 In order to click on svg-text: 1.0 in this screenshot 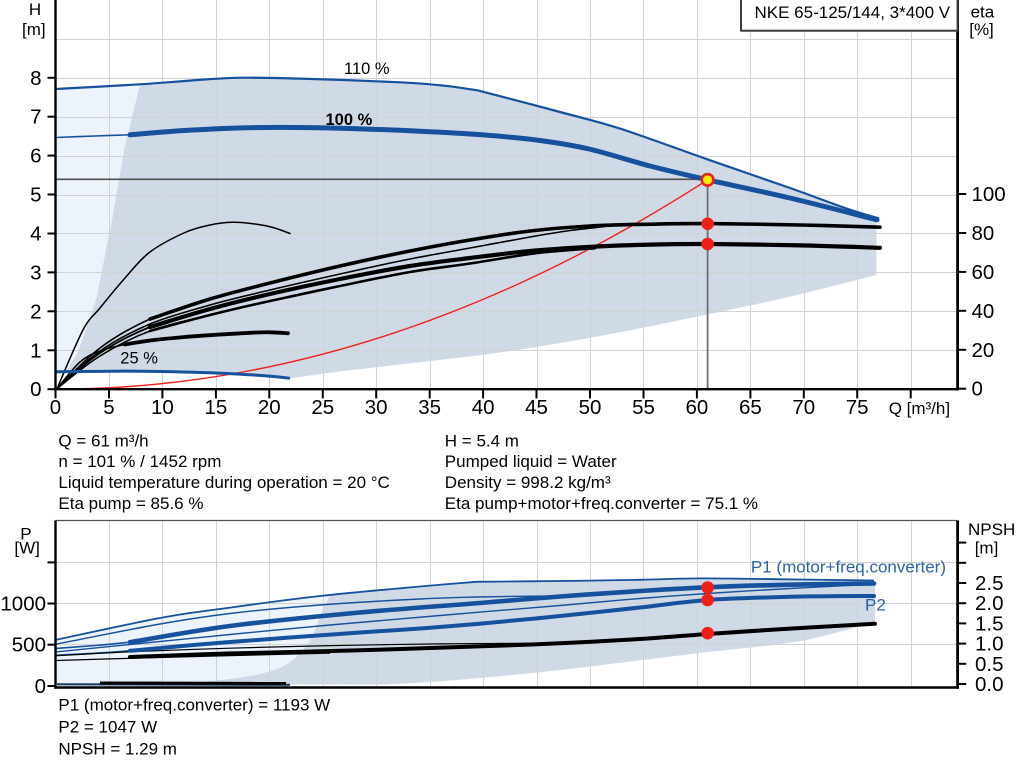, I will do `click(989, 644)`.